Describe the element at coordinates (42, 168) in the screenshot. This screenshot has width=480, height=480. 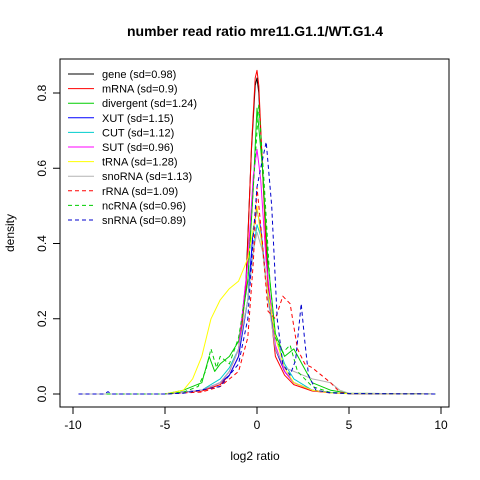
I see `y-tick-label: 0.6` at that location.